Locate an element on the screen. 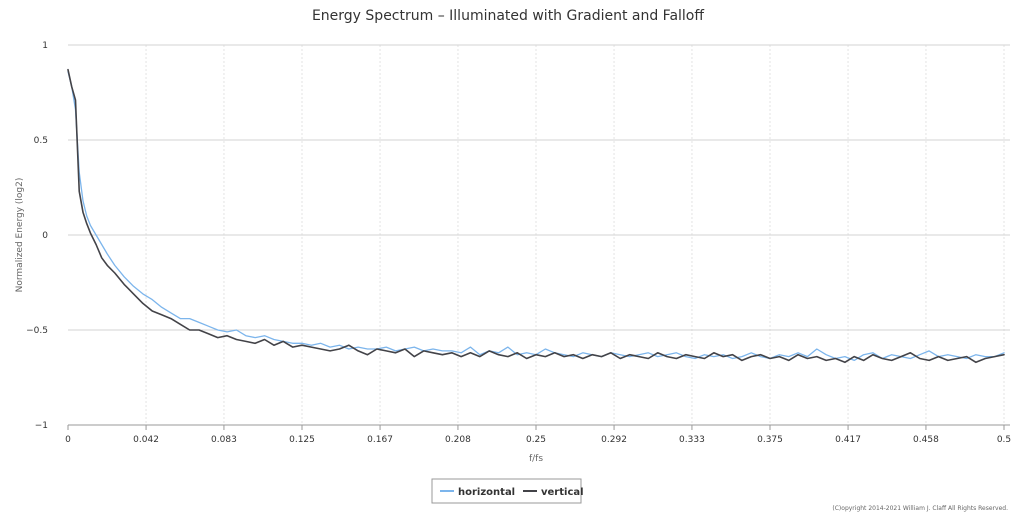 The width and height of the screenshot is (1017, 515). legend: horizontal vertical is located at coordinates (507, 491).